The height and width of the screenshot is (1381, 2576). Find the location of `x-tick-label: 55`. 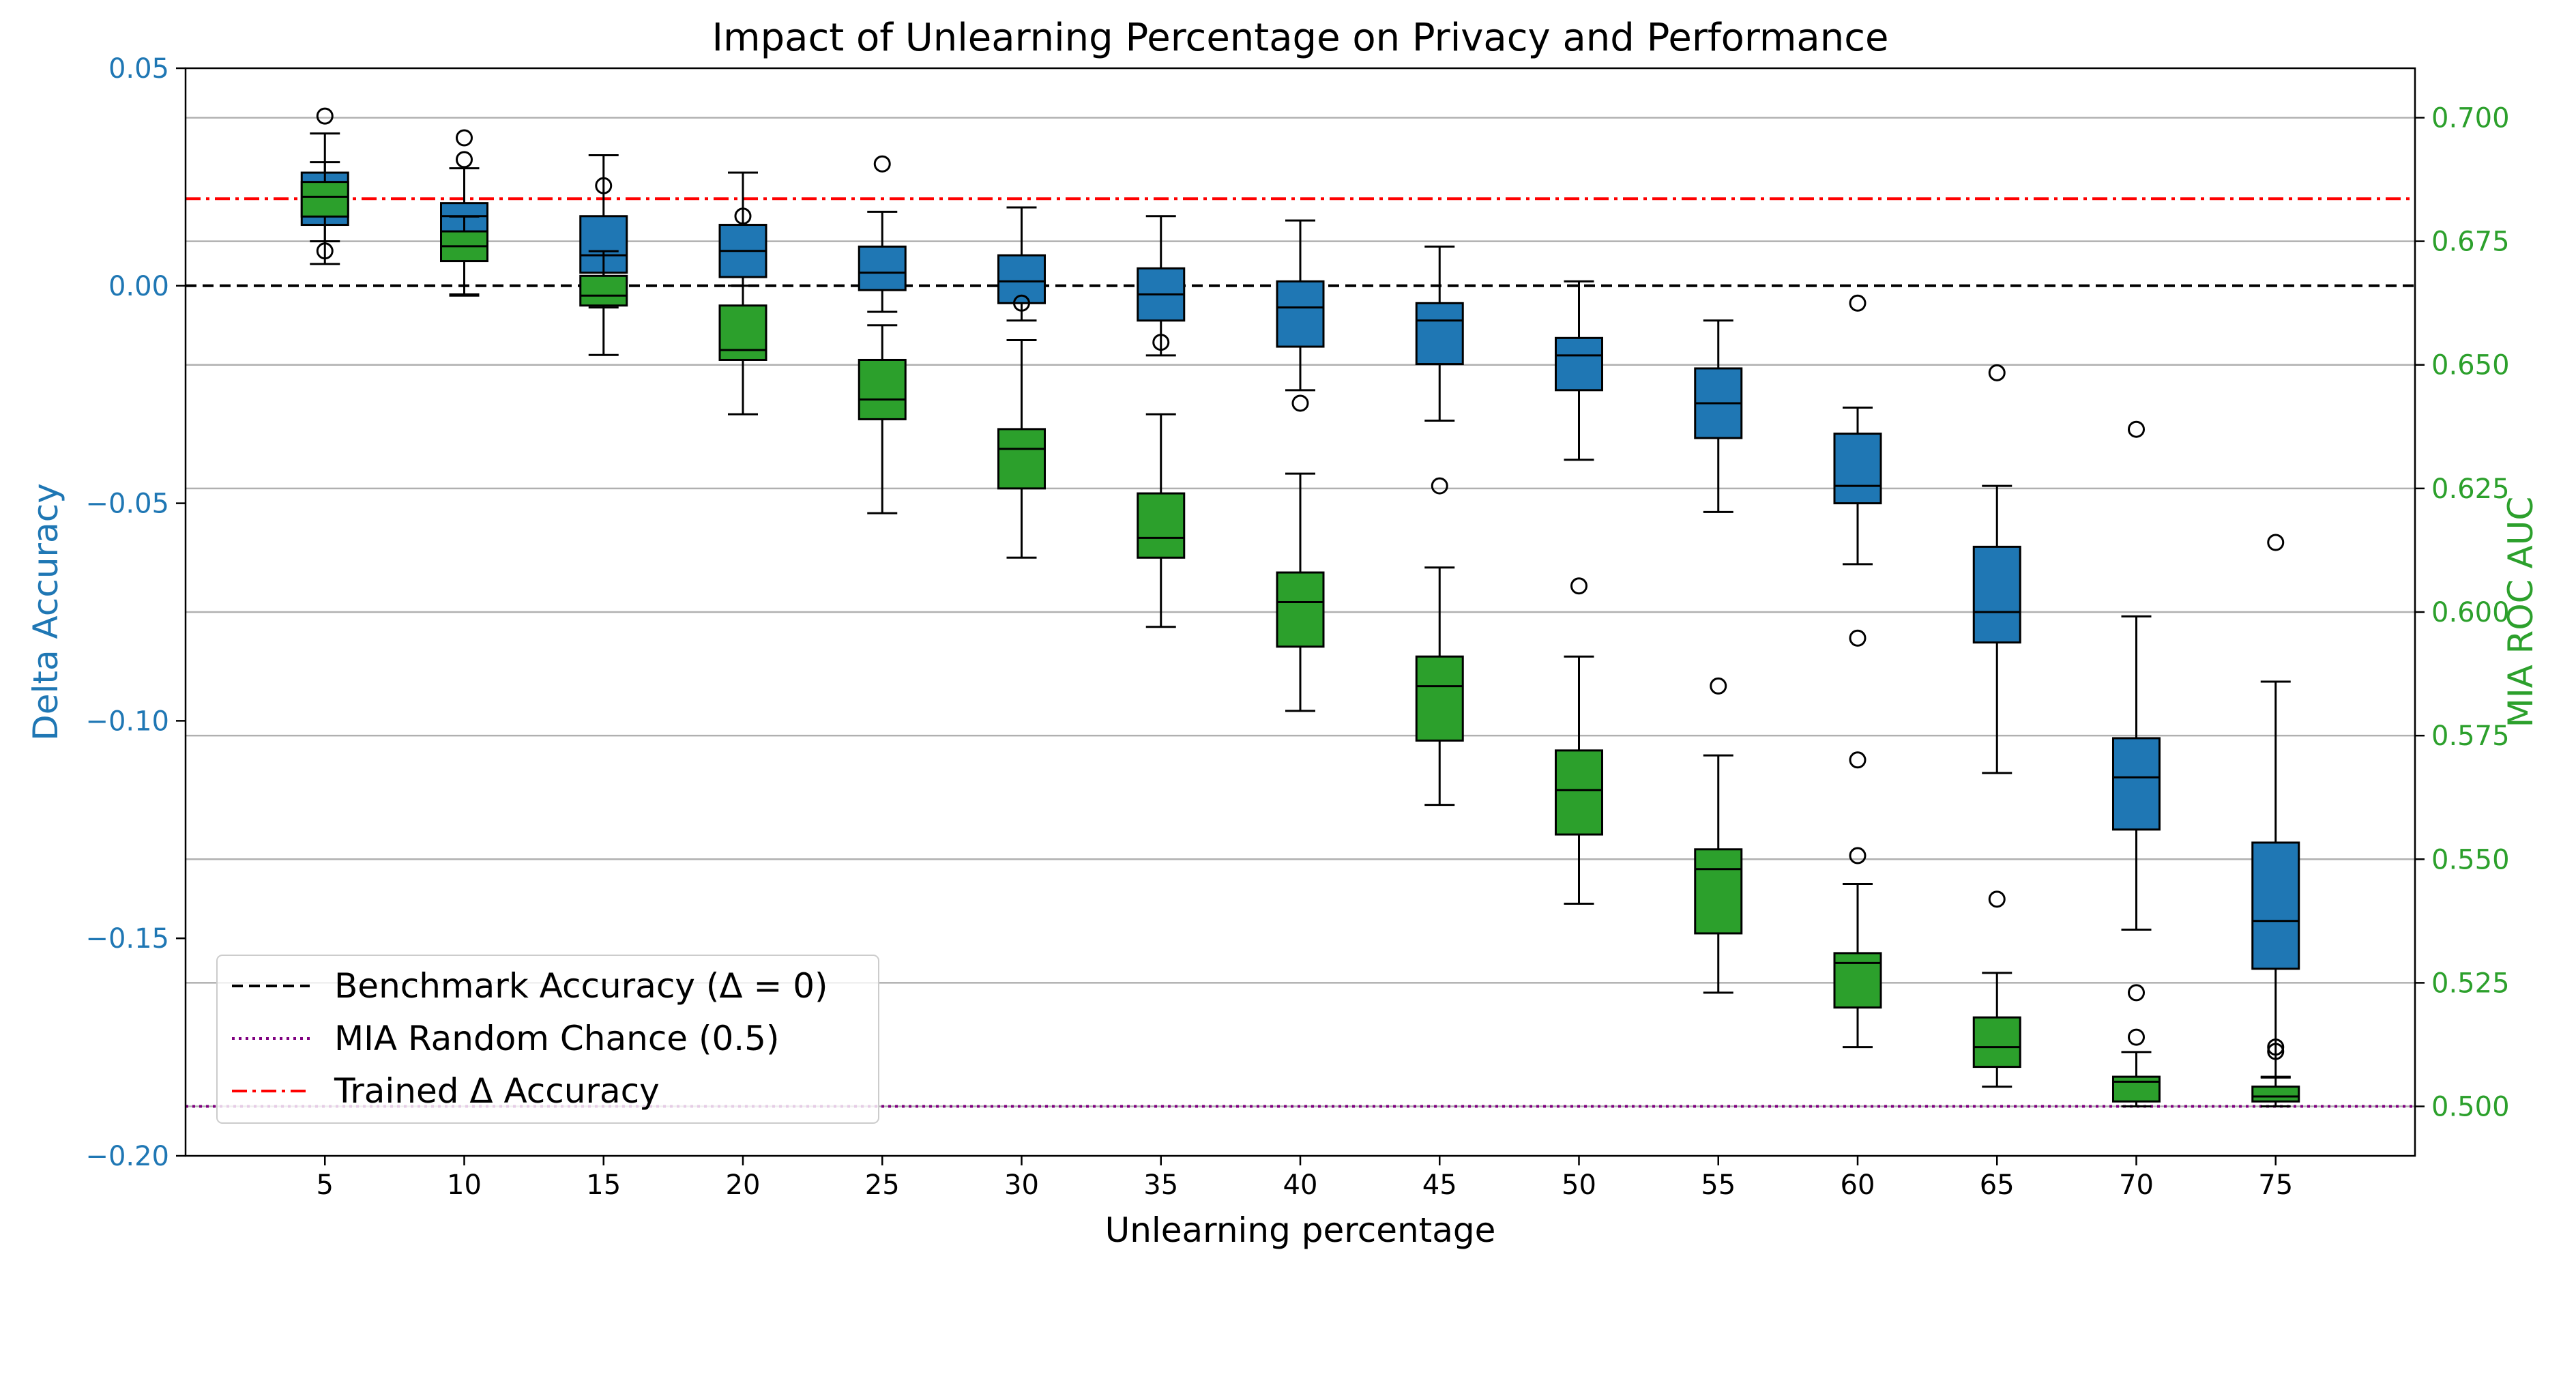

x-tick-label: 55 is located at coordinates (1719, 1185).